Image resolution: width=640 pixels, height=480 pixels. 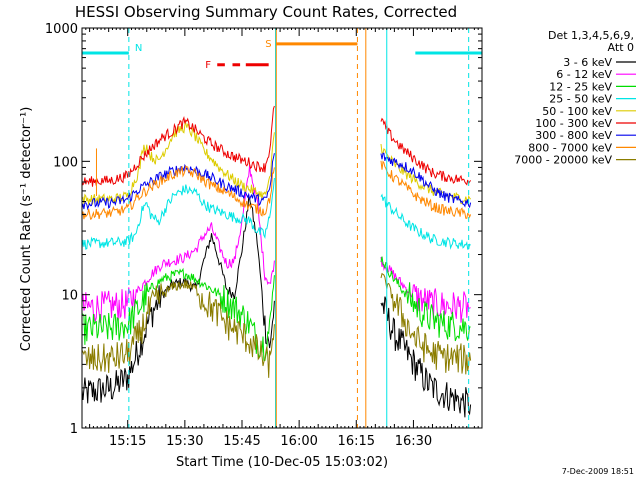 I want to click on legend-label-6: 300 - 800 keV, so click(x=573, y=135).